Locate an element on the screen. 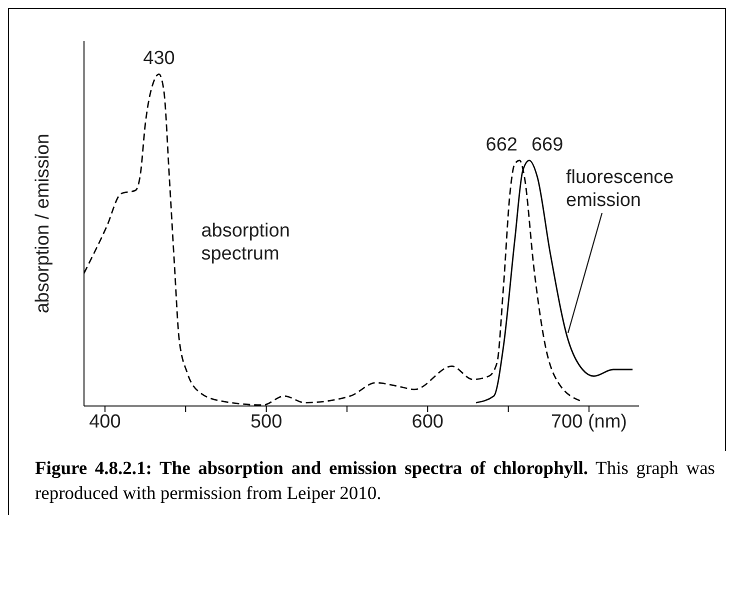 The width and height of the screenshot is (743, 596). x-tick-label: 500 is located at coordinates (266, 421).